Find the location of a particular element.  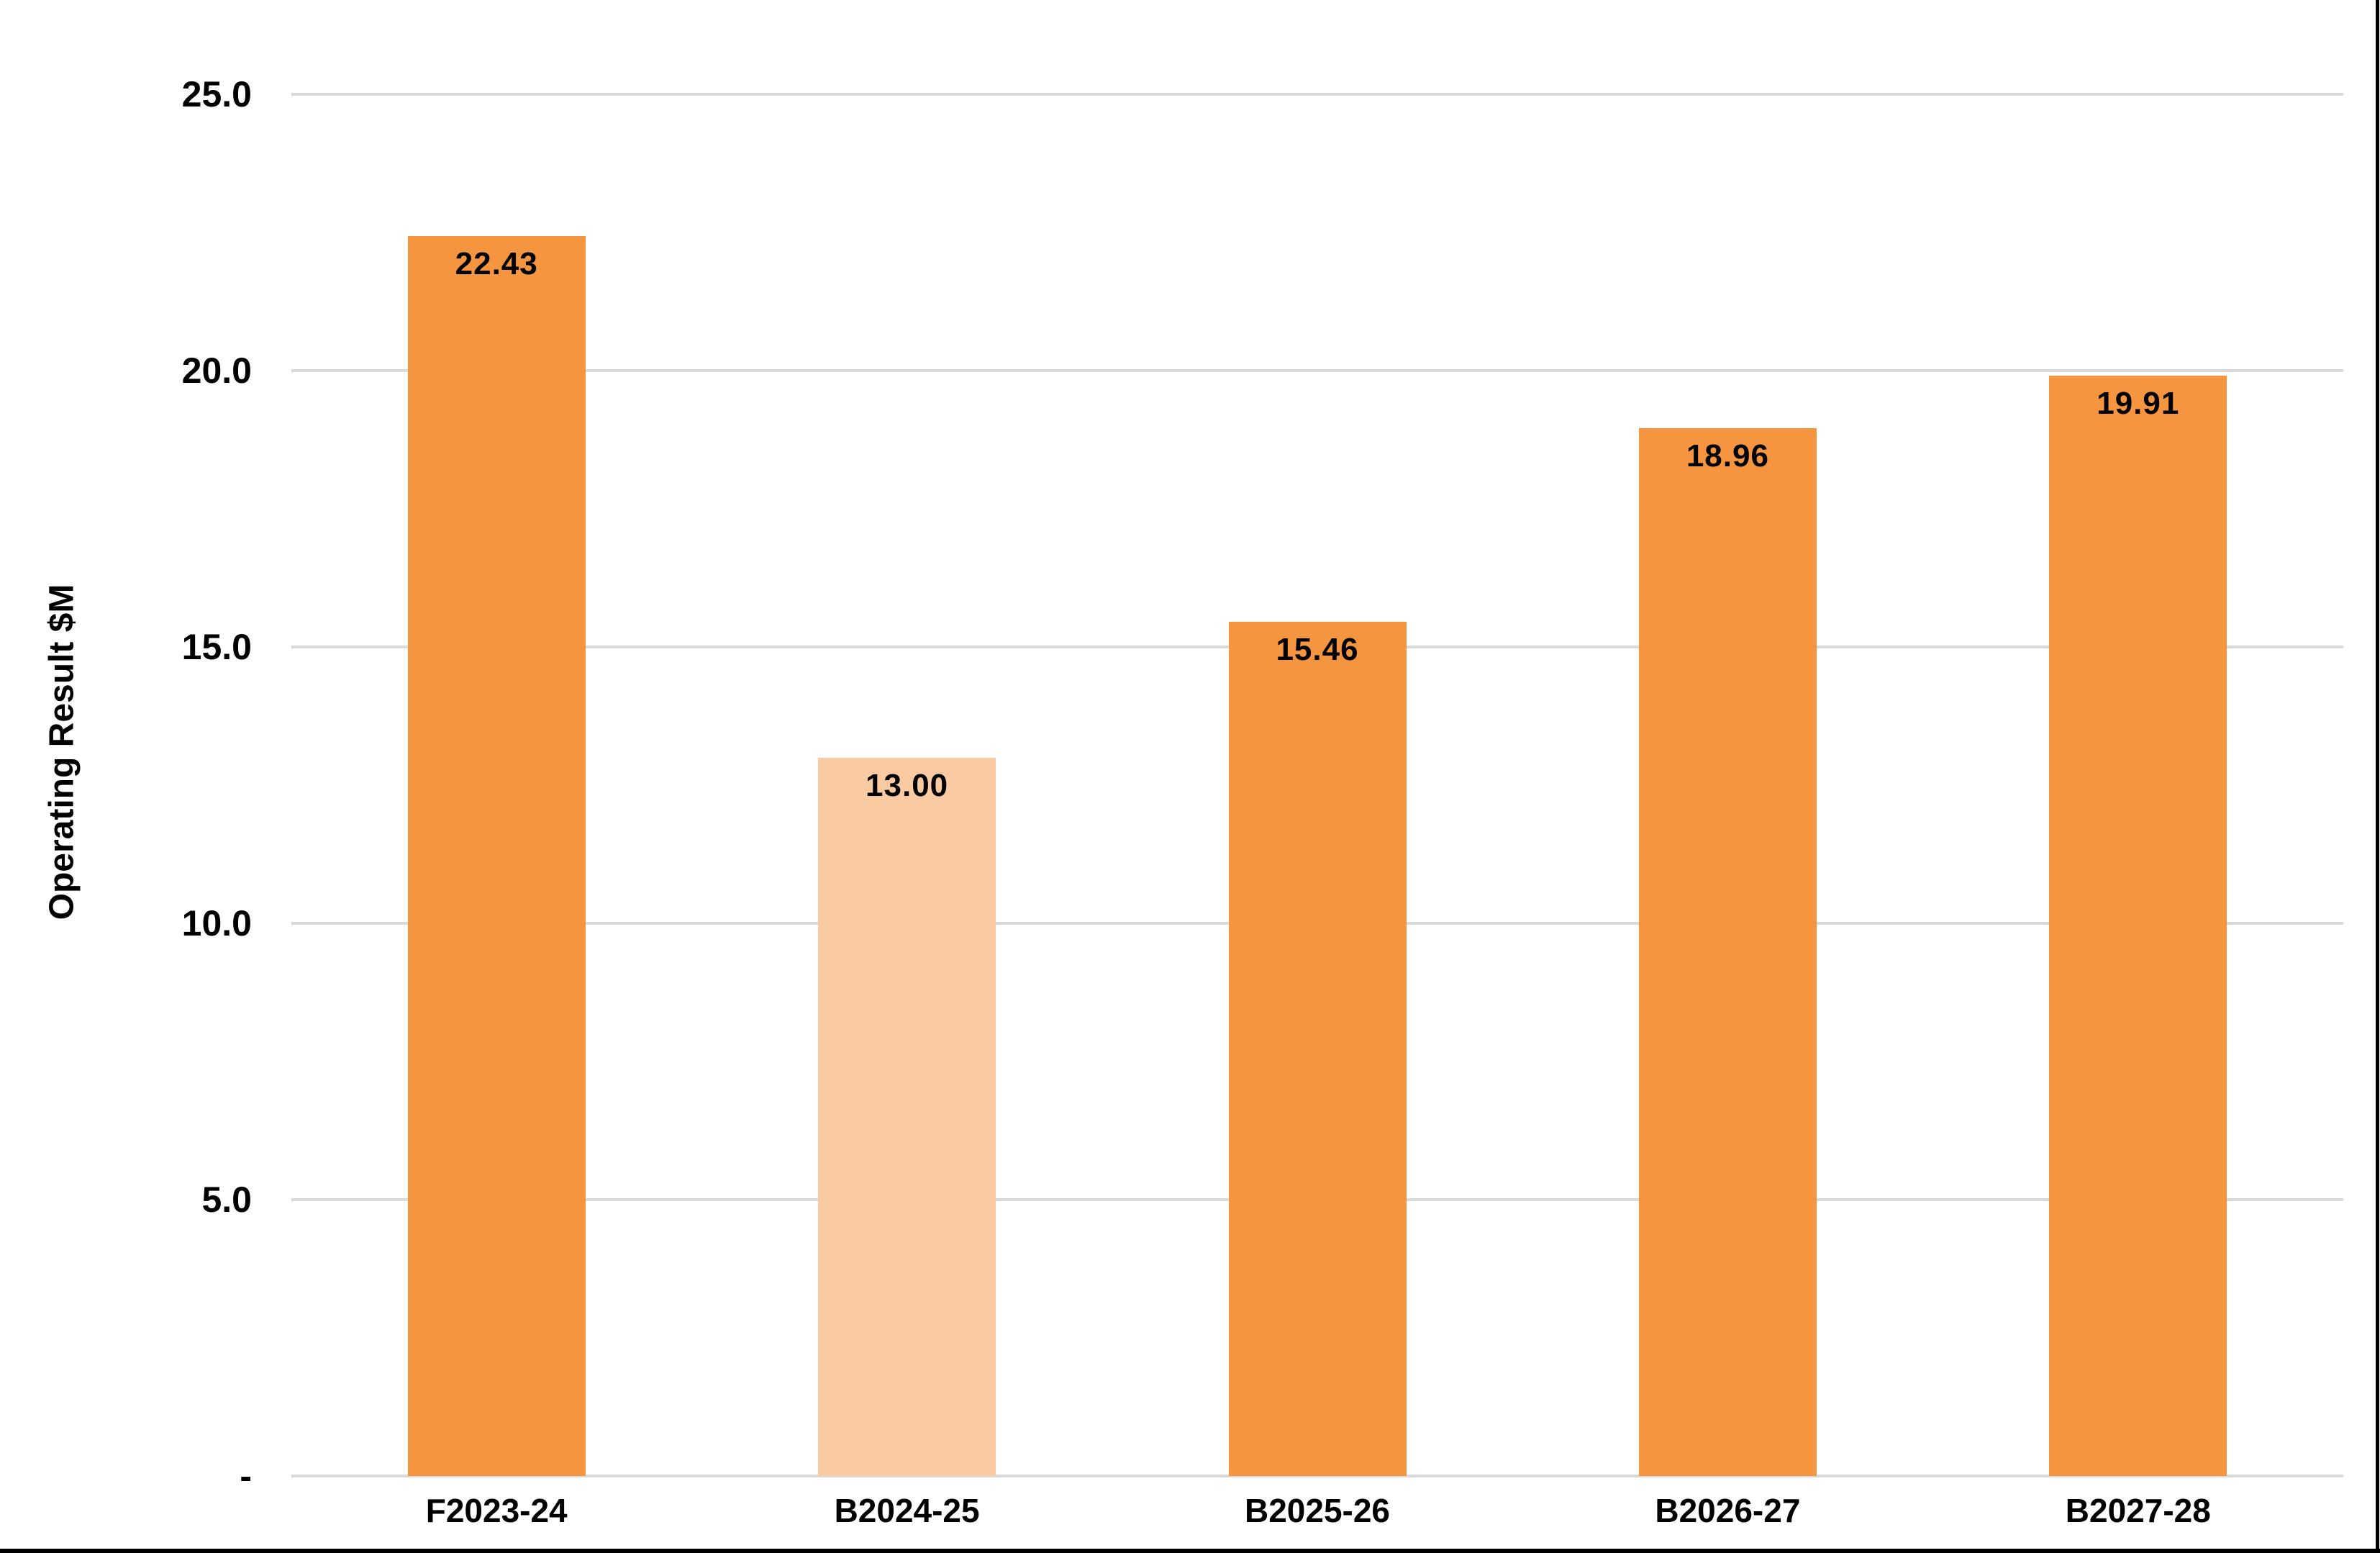

y-tick-label: 20.0 is located at coordinates (216, 370).